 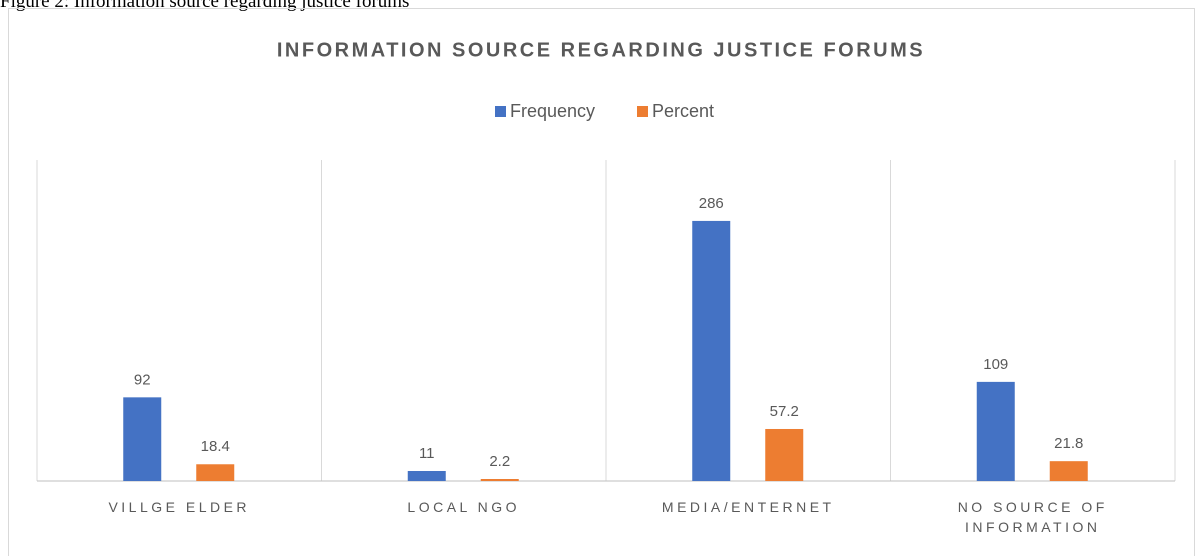 What do you see at coordinates (552, 111) in the screenshot?
I see `legend-label: Frequency` at bounding box center [552, 111].